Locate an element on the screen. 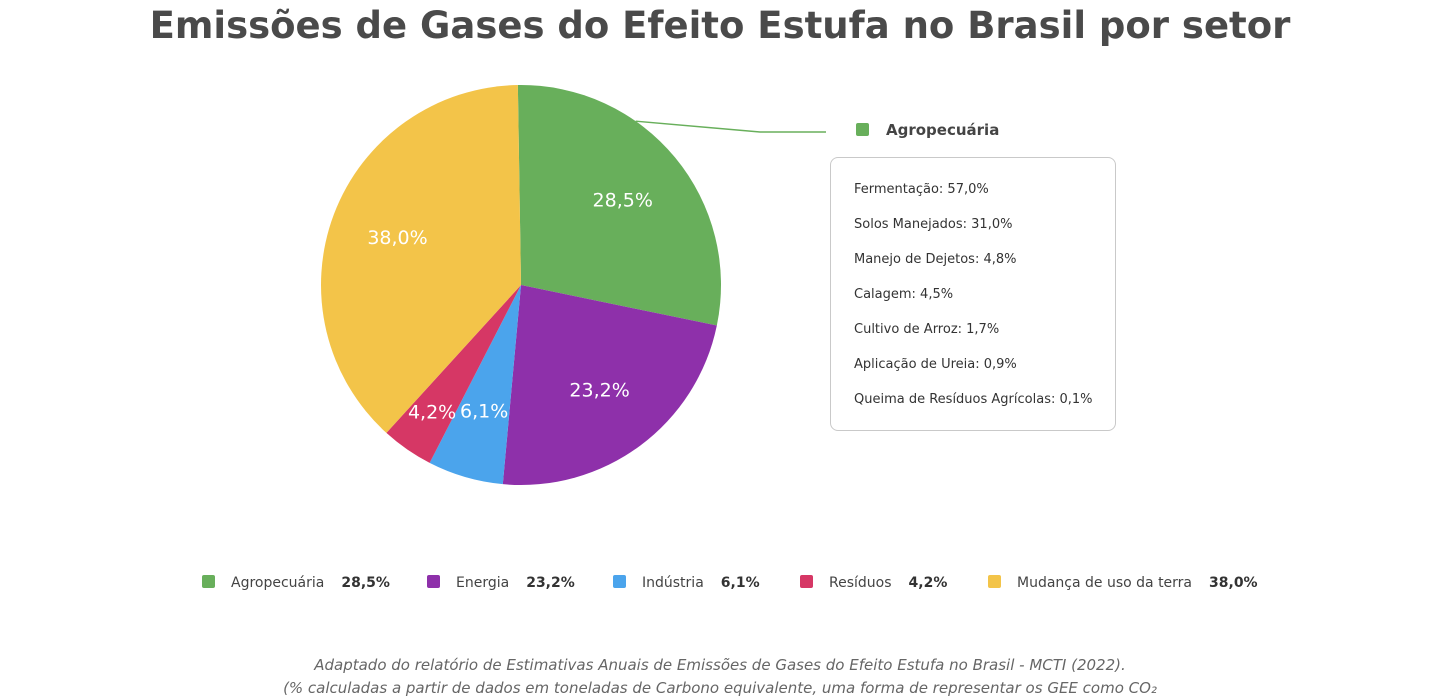  legend-value: 38,0% is located at coordinates (1233, 583).